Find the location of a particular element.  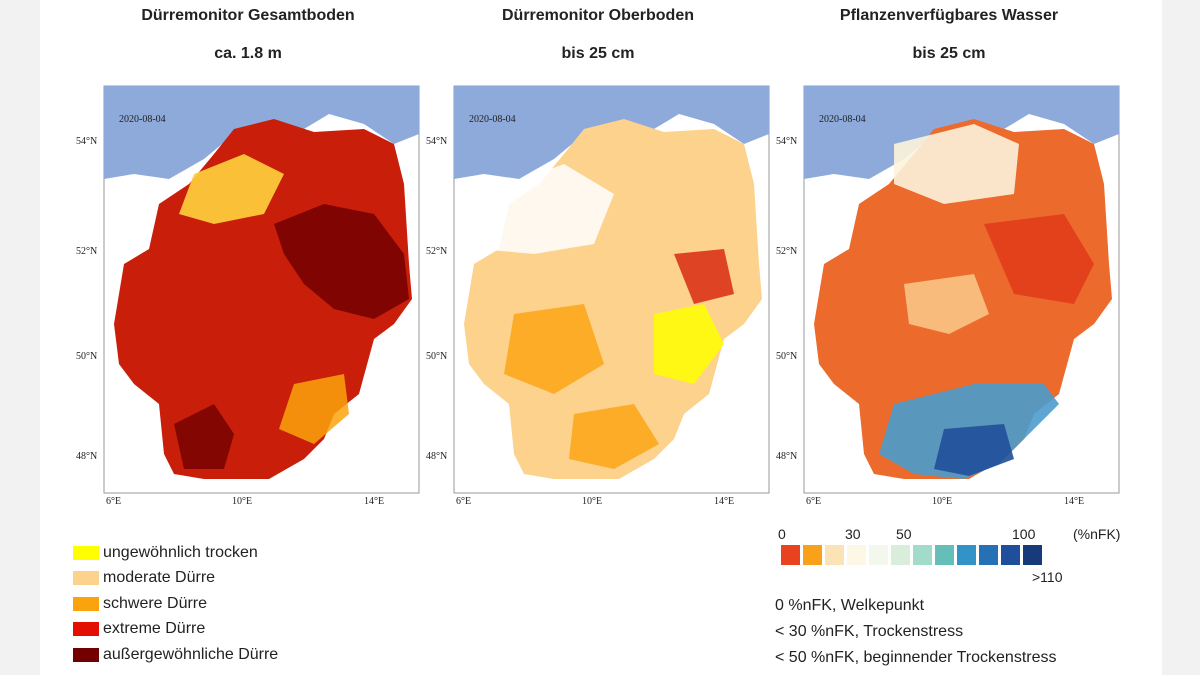

drought-severe-west is located at coordinates (554, 349).